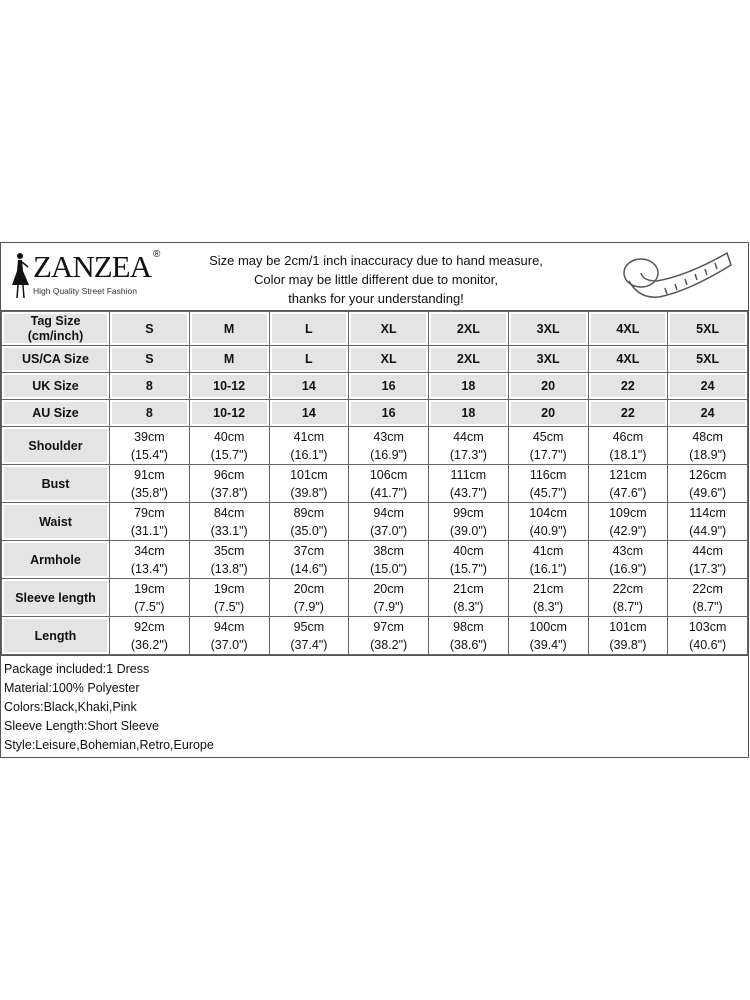 The width and height of the screenshot is (750, 1000). Describe the element at coordinates (389, 568) in the screenshot. I see `inch-value: (15.0")` at that location.